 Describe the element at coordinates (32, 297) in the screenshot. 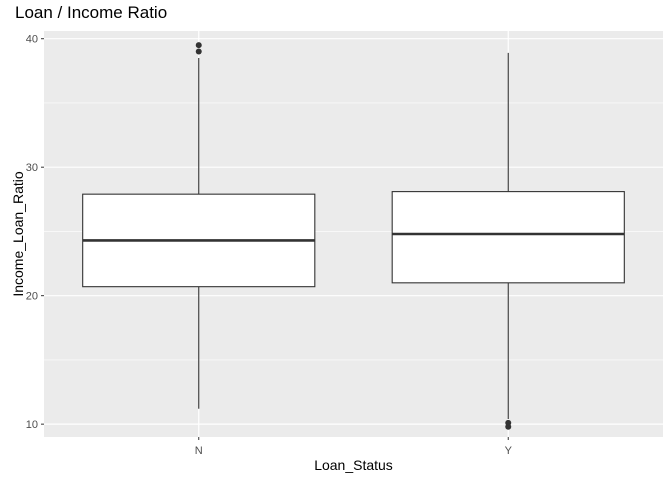

I see `y-tick-label: 20` at that location.